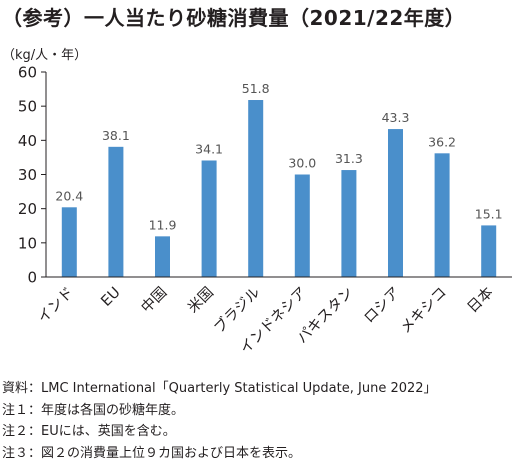  I want to click on note-1: 注１：年度は各国の砂糖年度。, so click(93, 410).